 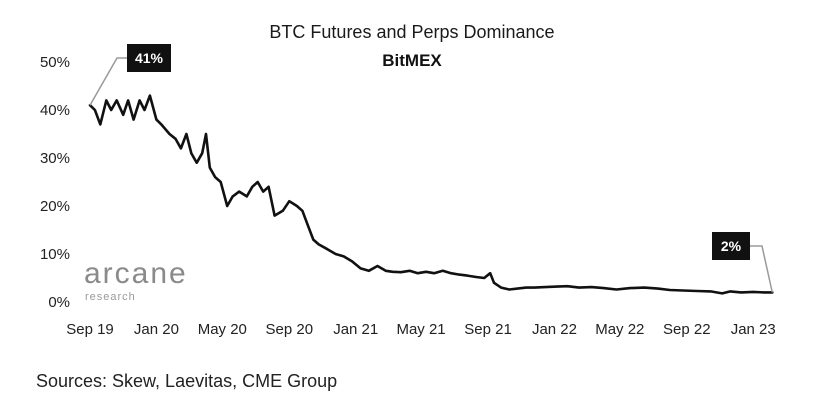 I want to click on y-tick-label: 40%, so click(x=55, y=110).